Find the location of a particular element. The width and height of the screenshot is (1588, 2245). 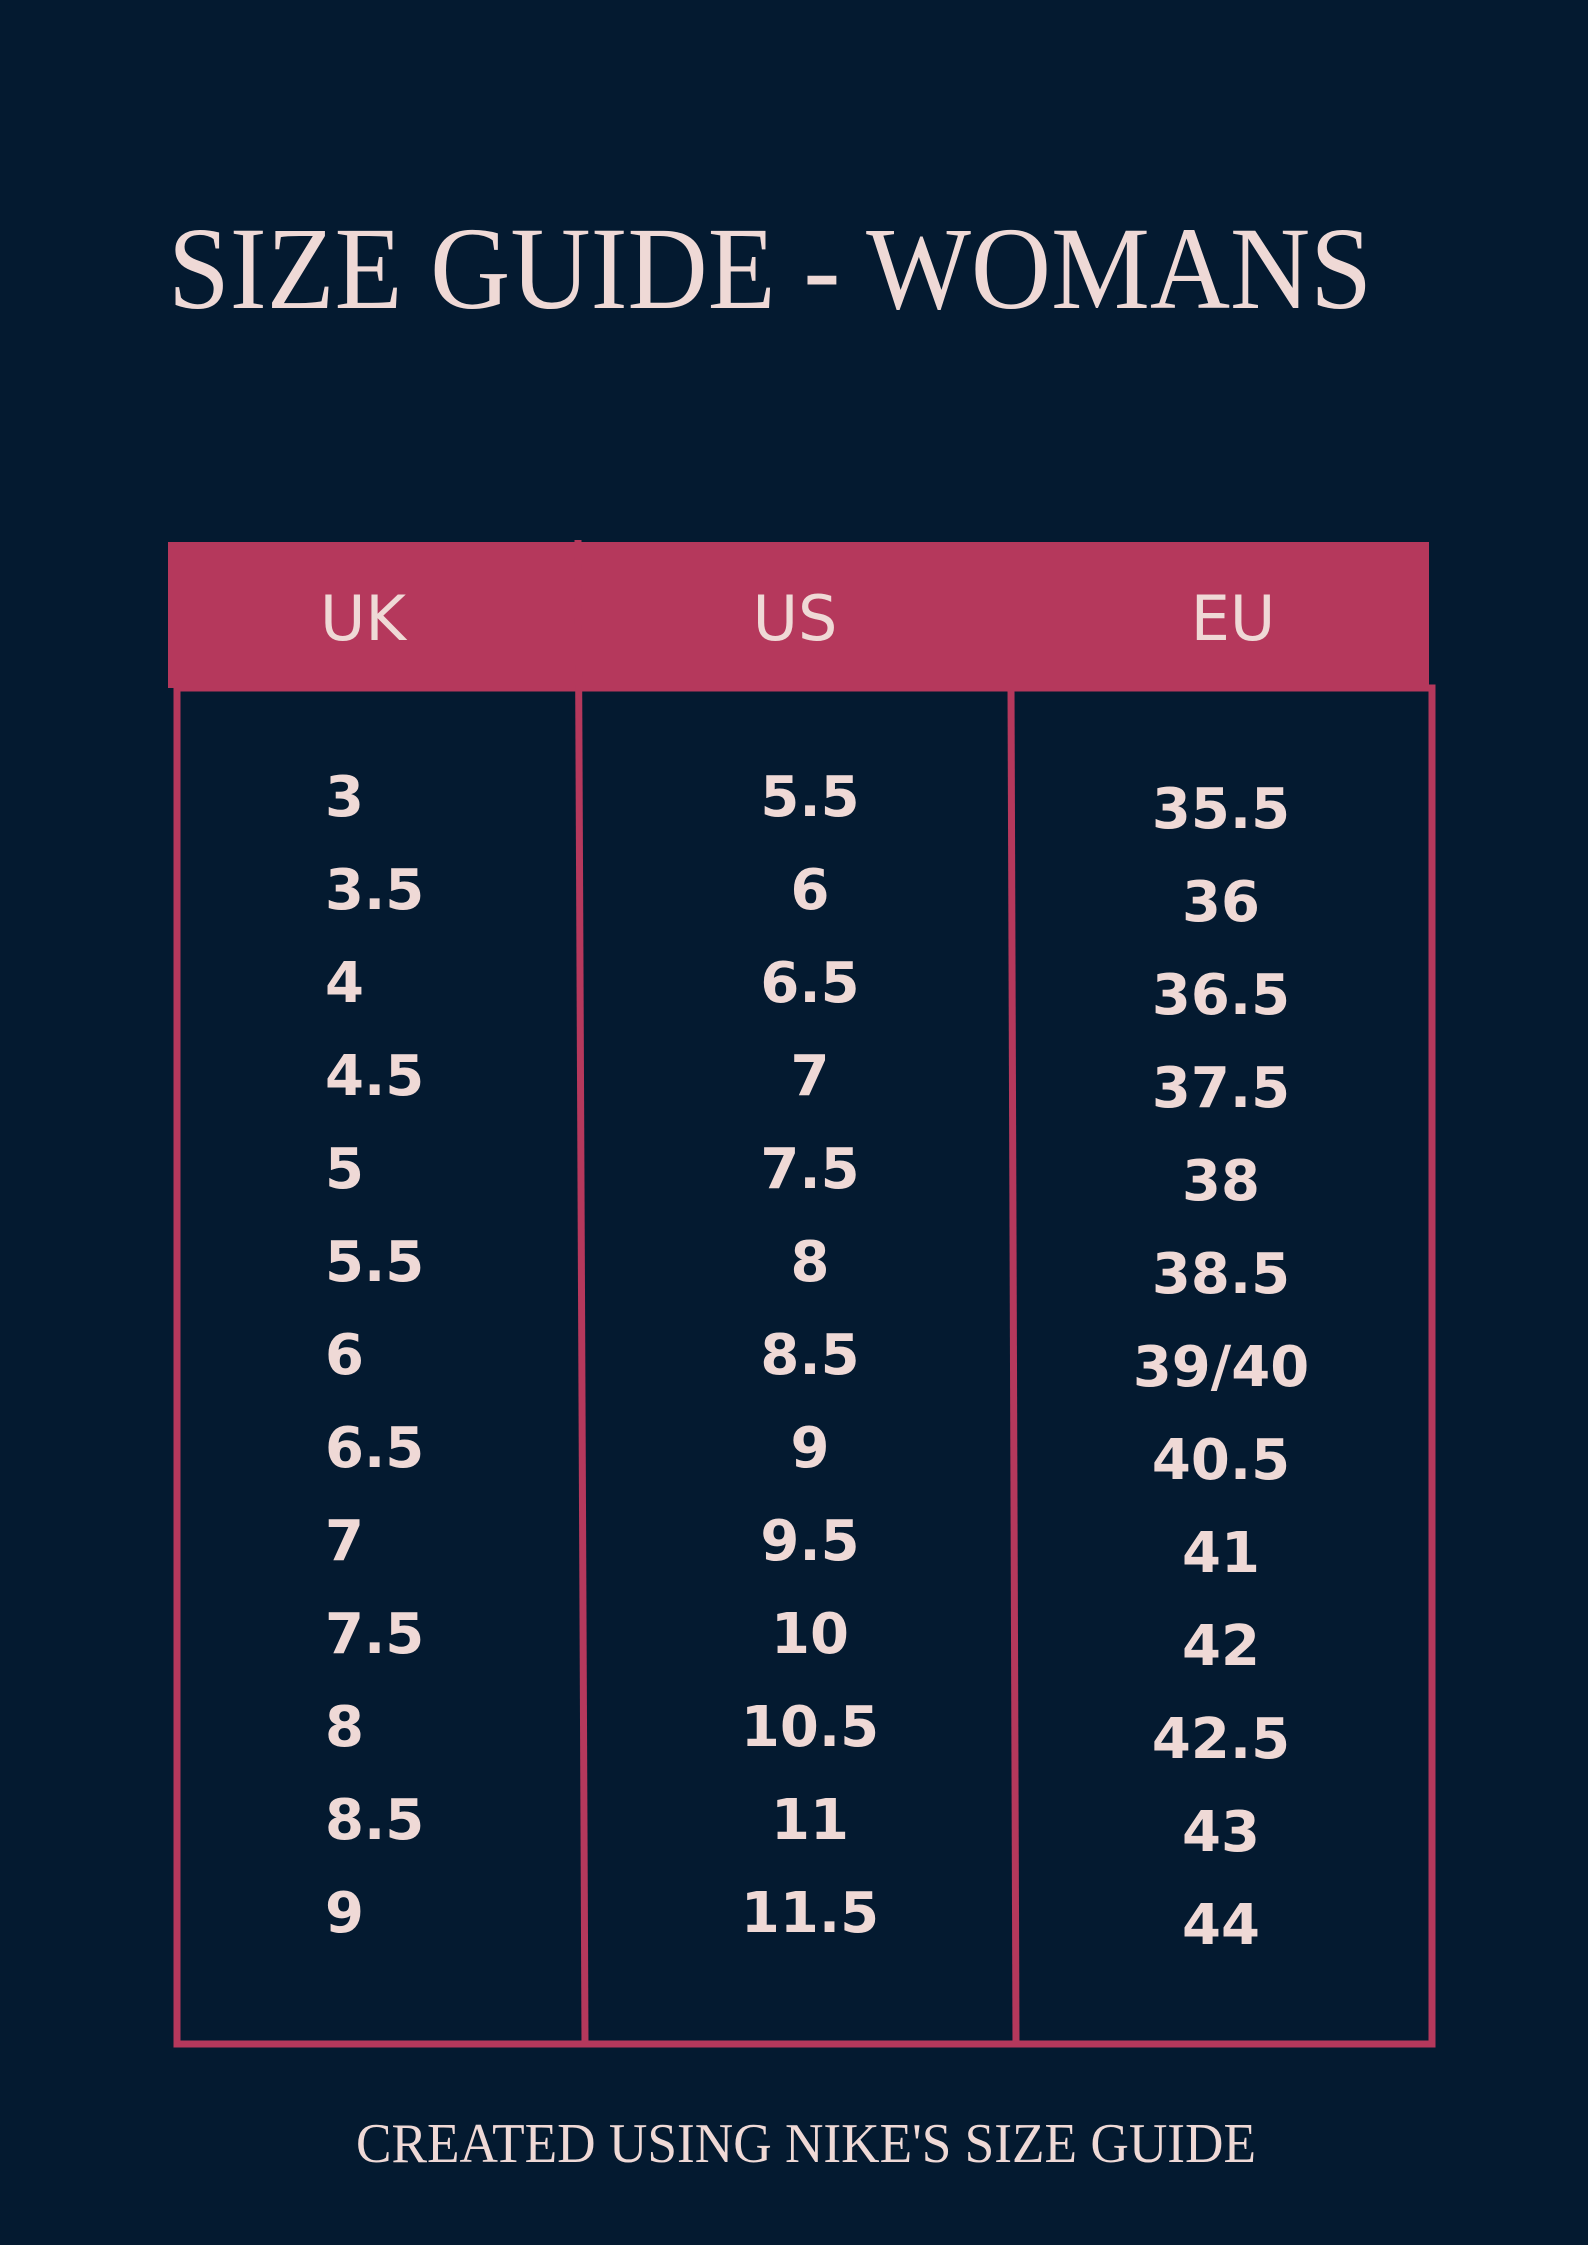

size-cell: 4.5 is located at coordinates (374, 1076).